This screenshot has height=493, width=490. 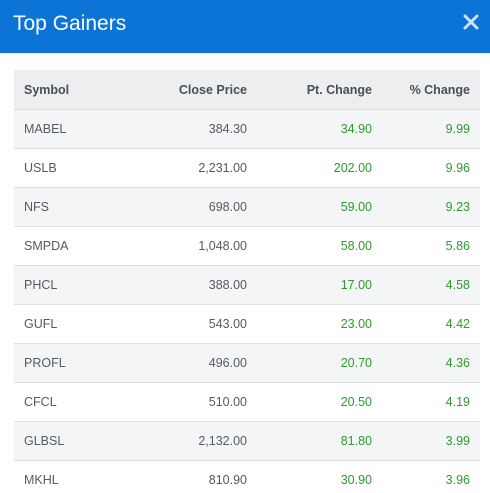 I want to click on cell-pct-change: 3.96, so click(x=431, y=476).